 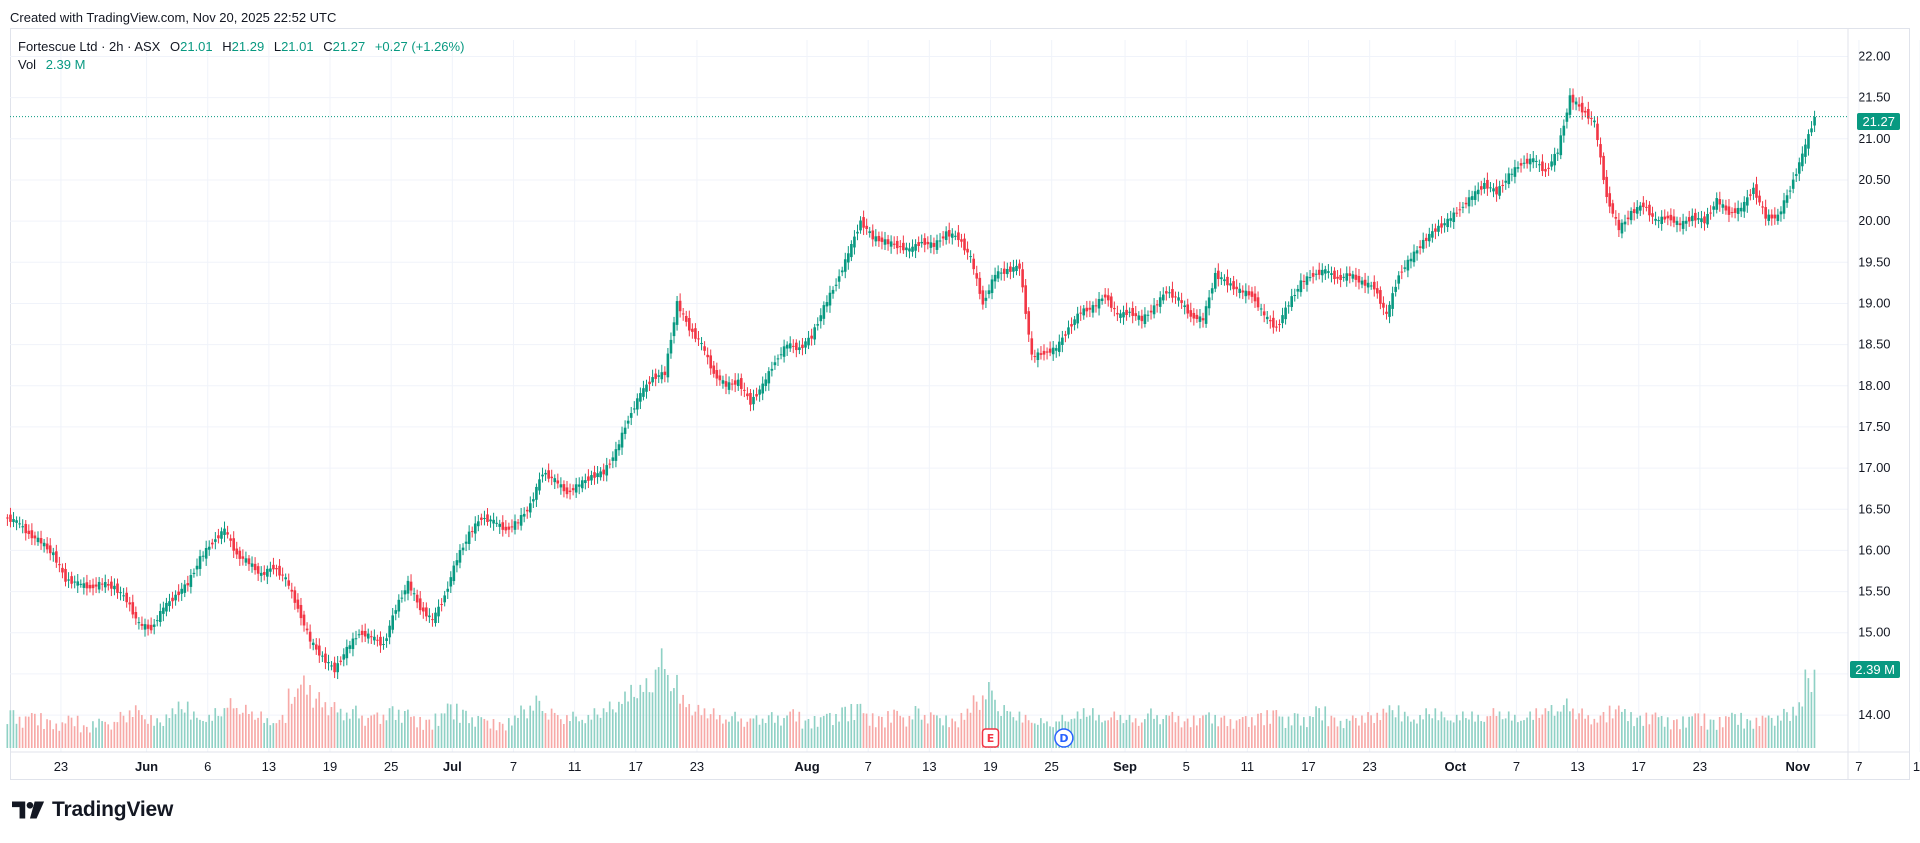 I want to click on tradingview-logo: TradingView, so click(x=92, y=810).